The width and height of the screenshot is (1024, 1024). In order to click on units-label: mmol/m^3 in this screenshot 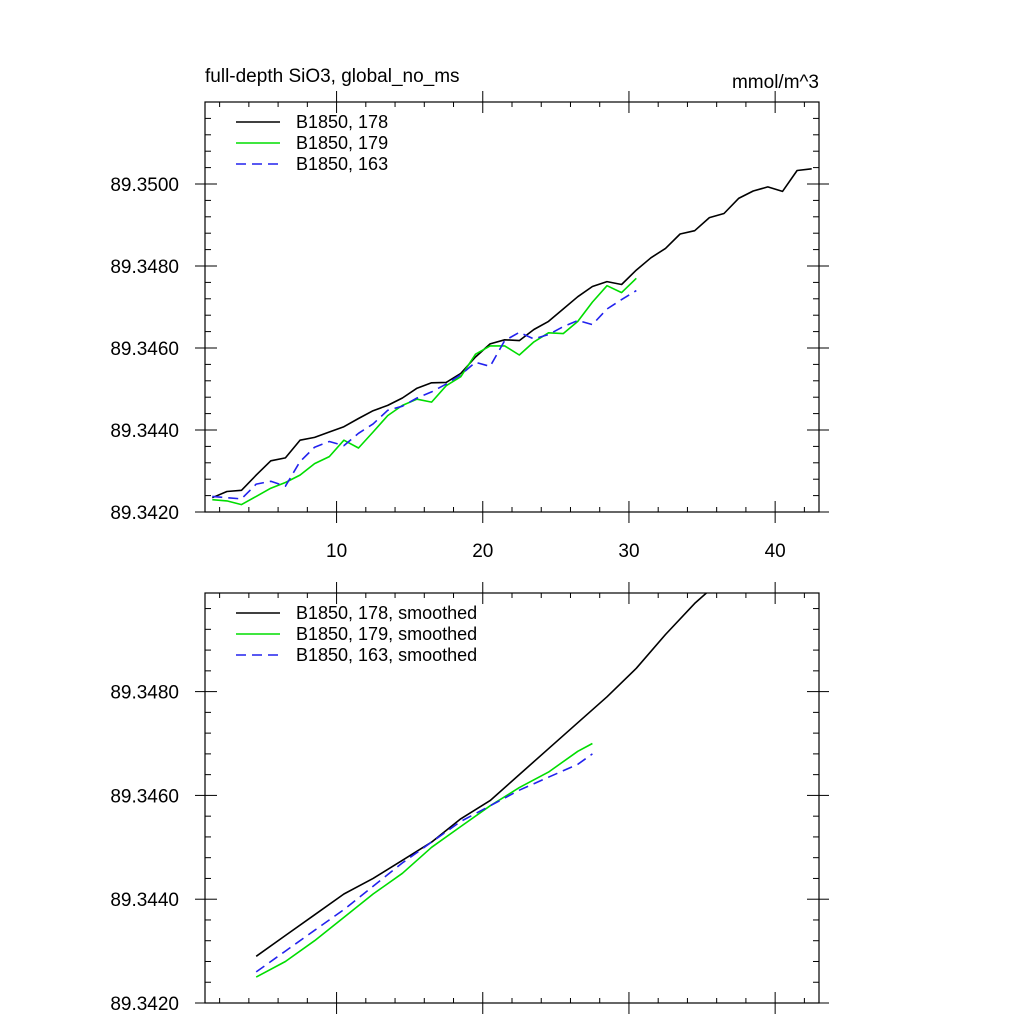, I will do `click(775, 82)`.